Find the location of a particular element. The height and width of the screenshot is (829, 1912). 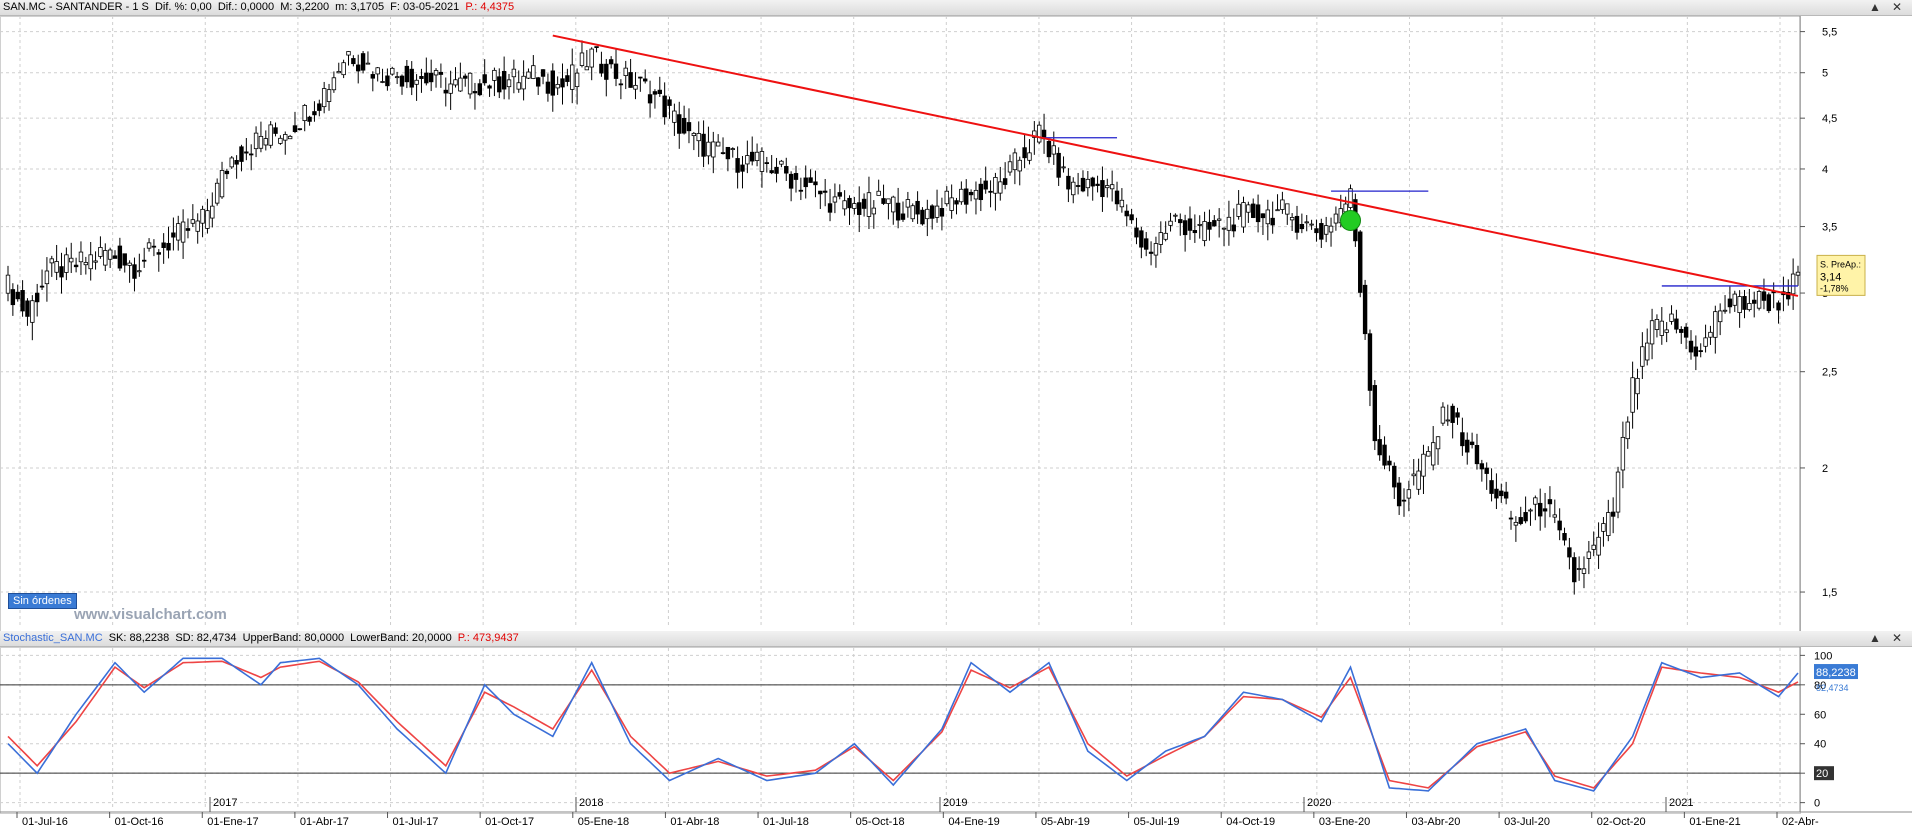

year-label: 2018 is located at coordinates (591, 803).